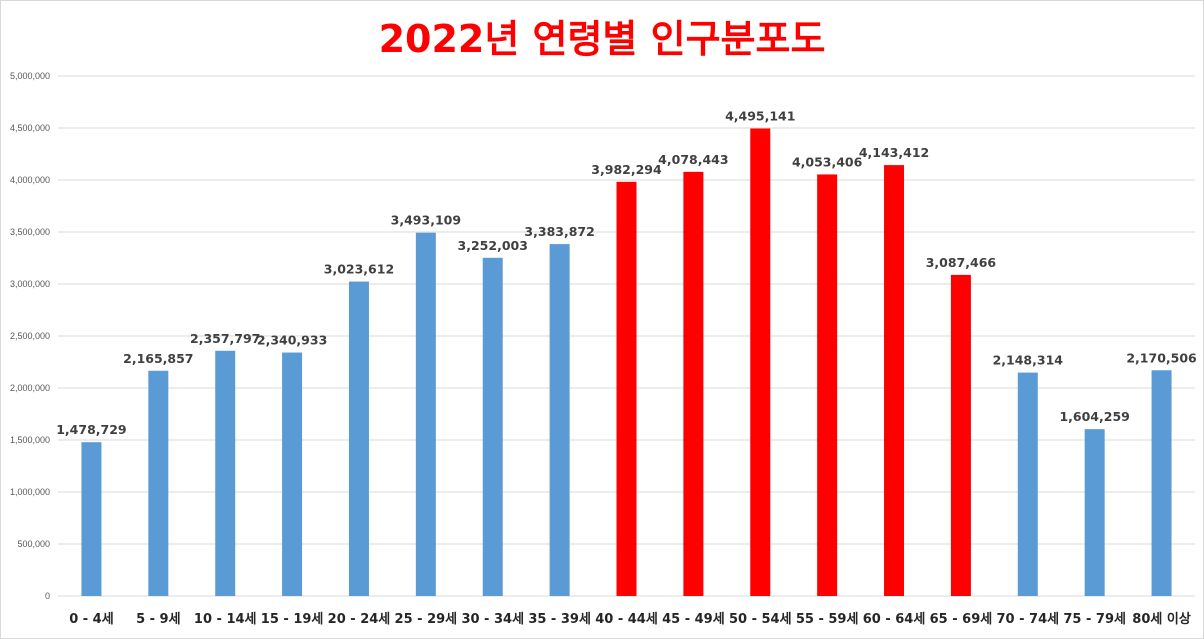 The height and width of the screenshot is (639, 1204). What do you see at coordinates (426, 220) in the screenshot?
I see `data-label: 3,493,109` at bounding box center [426, 220].